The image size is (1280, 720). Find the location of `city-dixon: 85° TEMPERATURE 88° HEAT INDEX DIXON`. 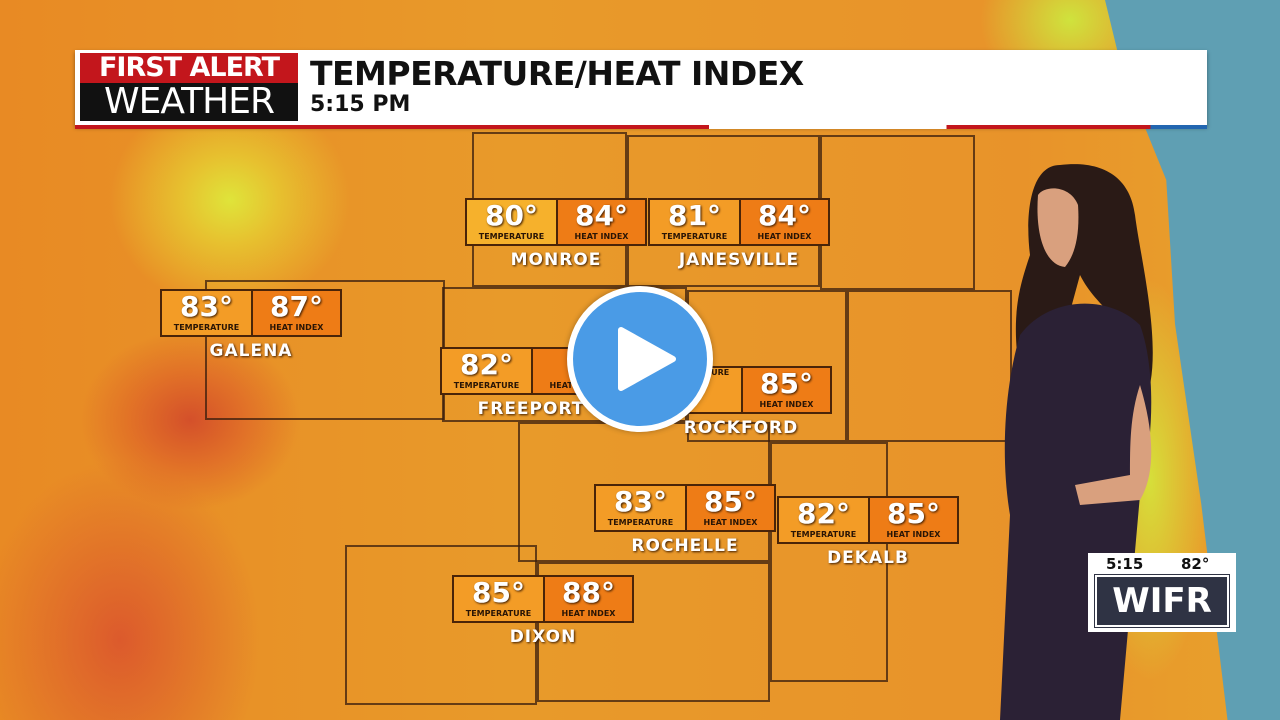

city-dixon: 85° TEMPERATURE 88° HEAT INDEX DIXON is located at coordinates (543, 611).